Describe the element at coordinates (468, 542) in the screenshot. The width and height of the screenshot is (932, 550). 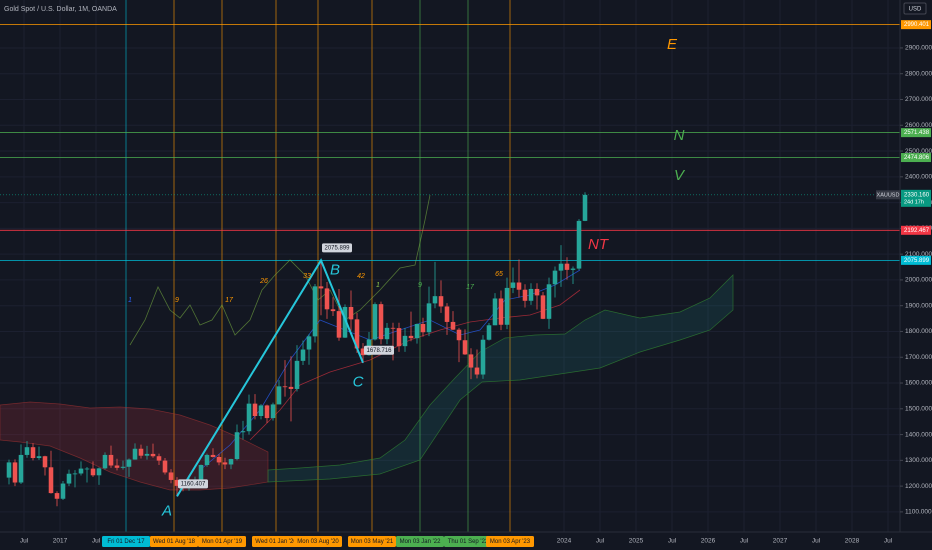
I see `date-marker-label: Thu 01 Sep '22` at that location.